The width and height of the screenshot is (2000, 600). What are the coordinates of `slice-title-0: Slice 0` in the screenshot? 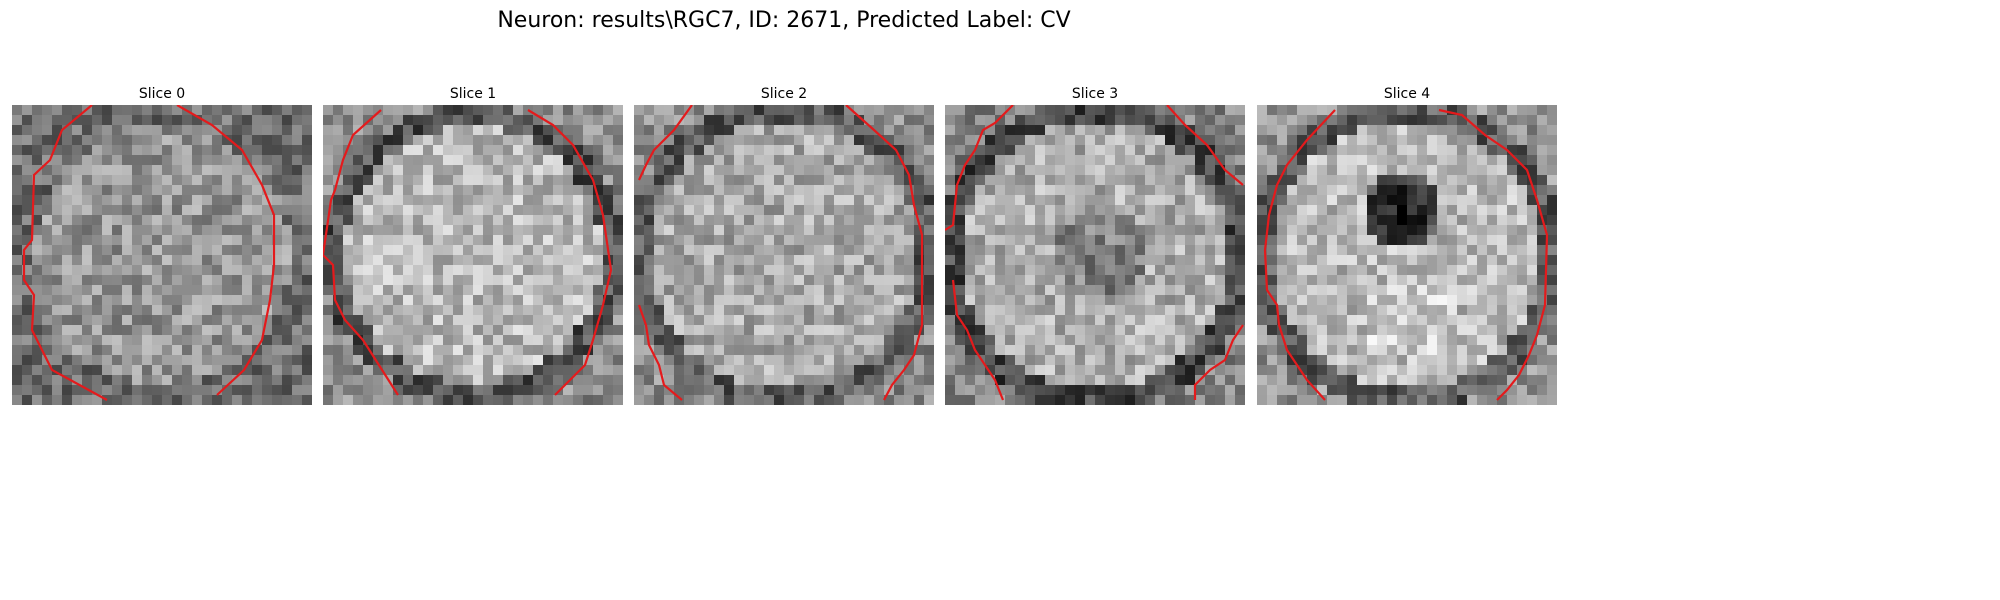 It's located at (162, 94).